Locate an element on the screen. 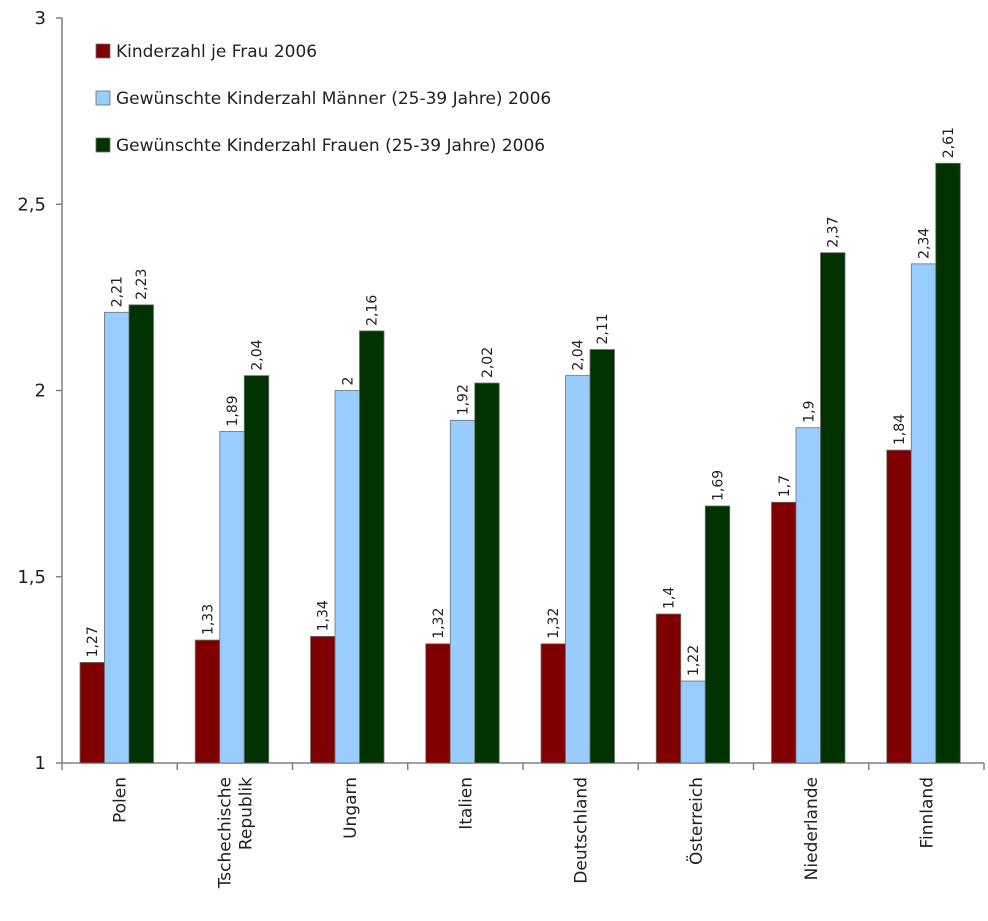 Image resolution: width=988 pixels, height=921 pixels. x-tick-label: Tschechische is located at coordinates (225, 833).